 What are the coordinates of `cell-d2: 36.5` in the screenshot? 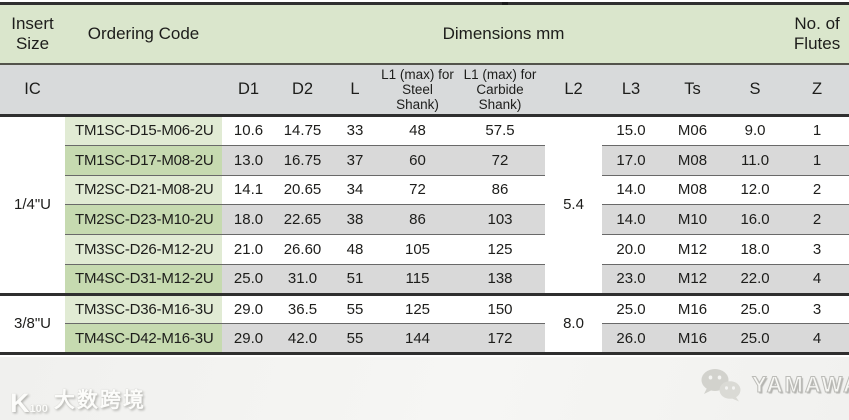 It's located at (302, 308).